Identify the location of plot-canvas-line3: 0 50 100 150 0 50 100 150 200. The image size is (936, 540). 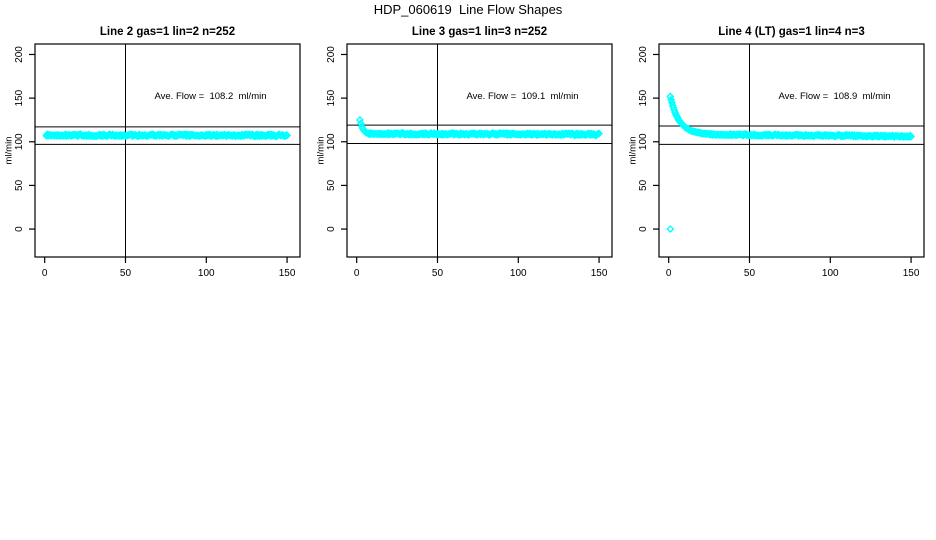
(469, 161).